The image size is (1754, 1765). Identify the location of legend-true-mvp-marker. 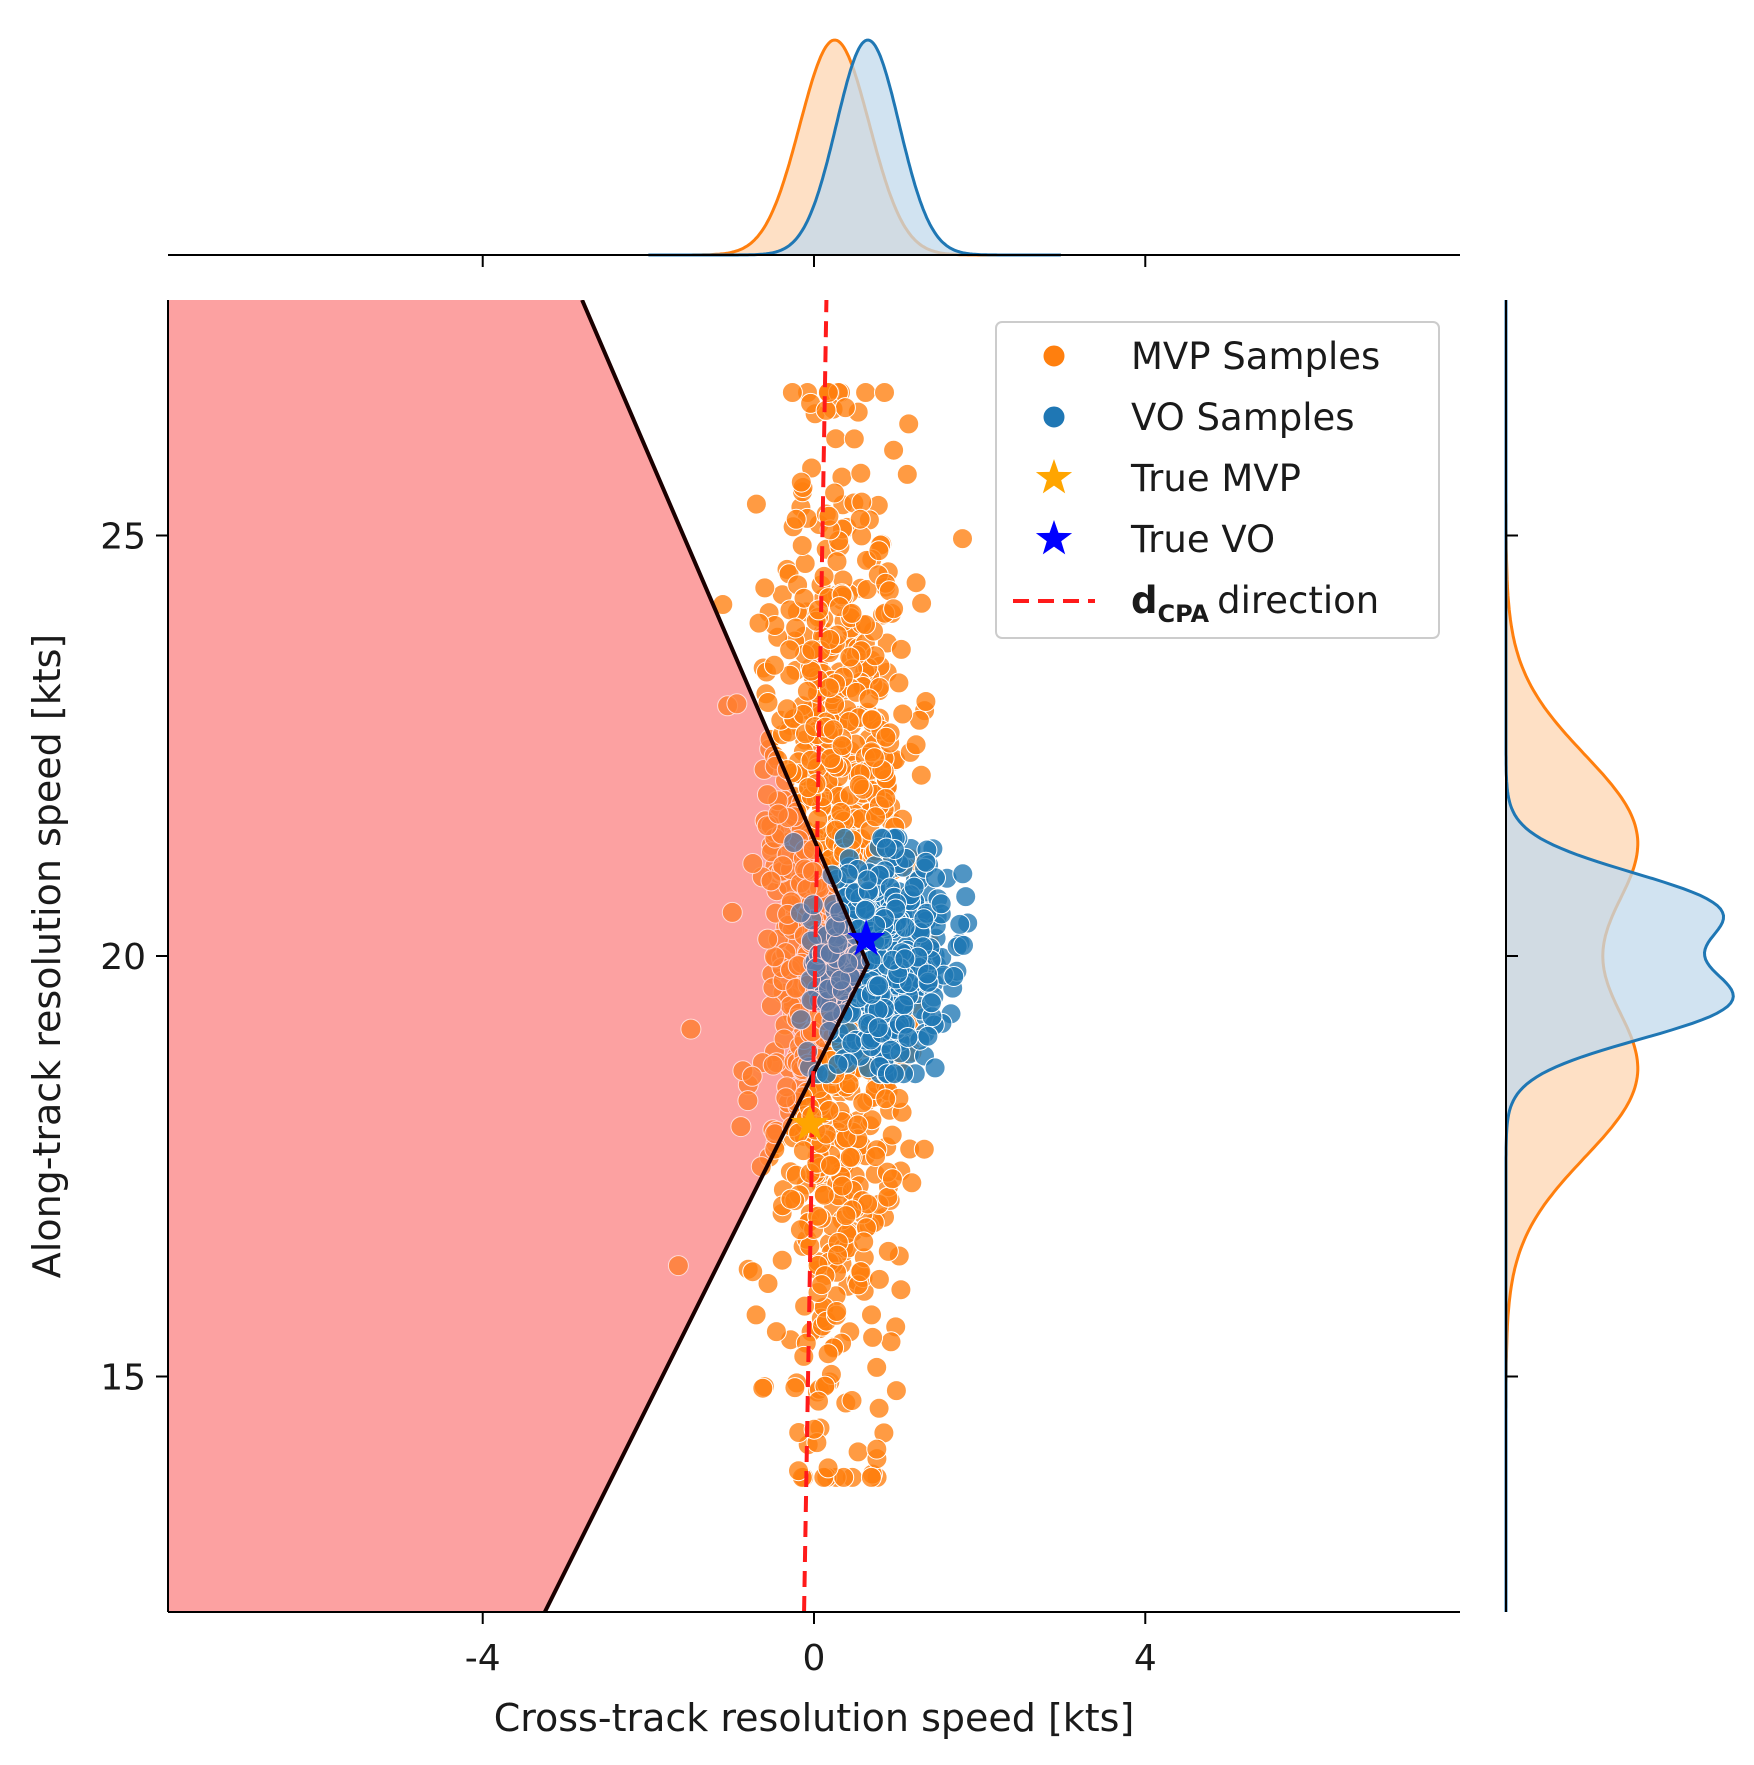
(1054, 476).